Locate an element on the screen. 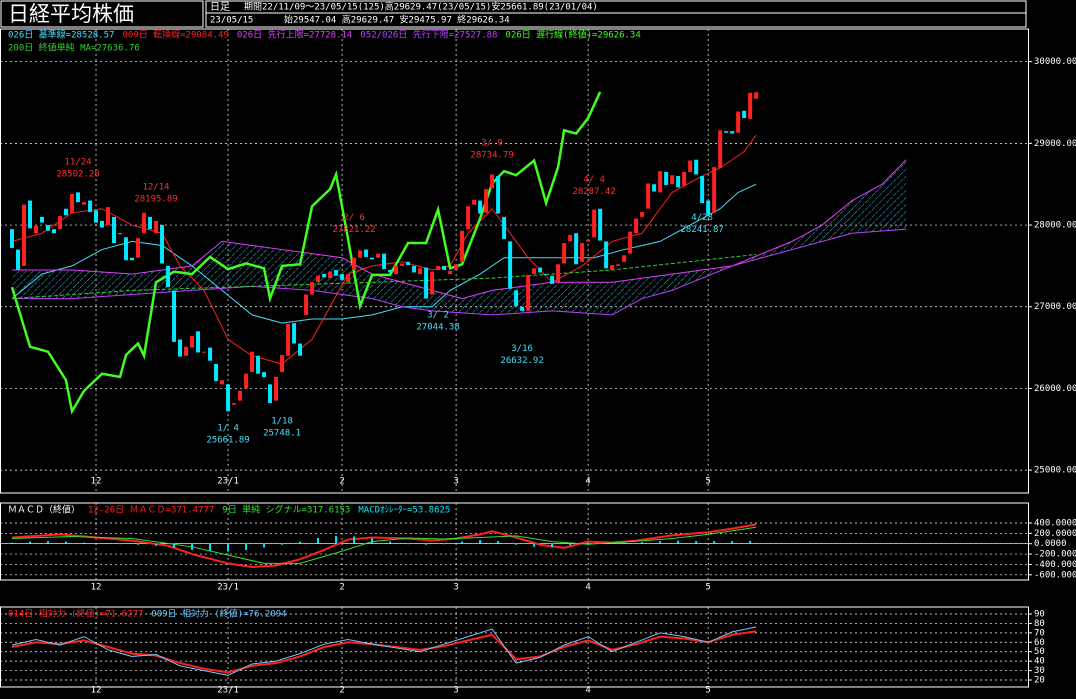 The width and height of the screenshot is (1076, 699). annotation-value: 28241.87 is located at coordinates (701, 230).